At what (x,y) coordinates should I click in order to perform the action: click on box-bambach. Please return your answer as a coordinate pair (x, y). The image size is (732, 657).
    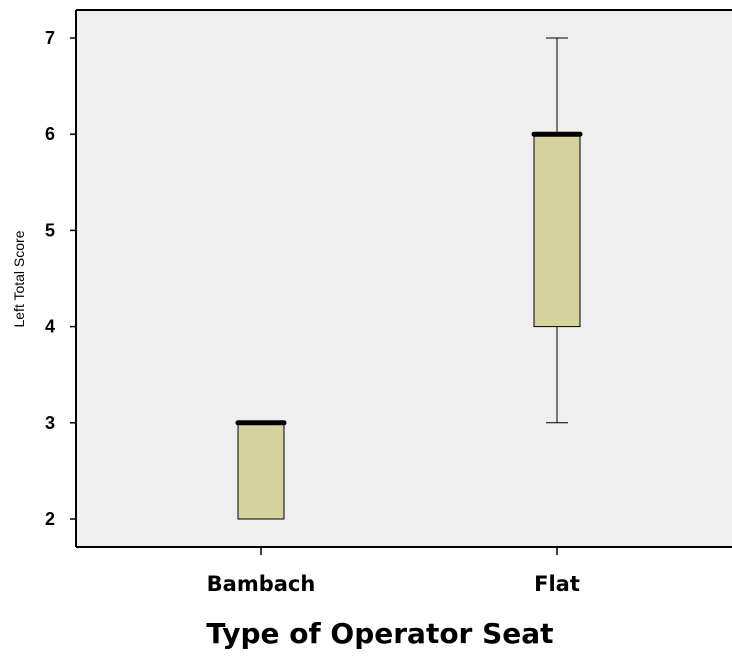
    Looking at the image, I should click on (261, 470).